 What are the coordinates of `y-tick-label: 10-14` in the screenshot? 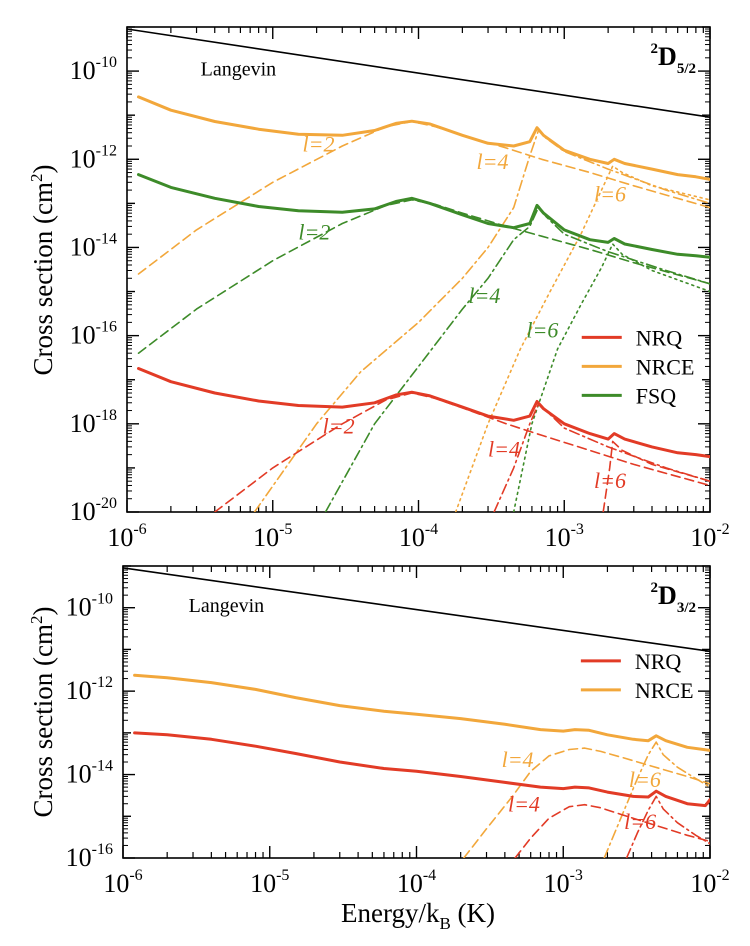 It's located at (89, 773).